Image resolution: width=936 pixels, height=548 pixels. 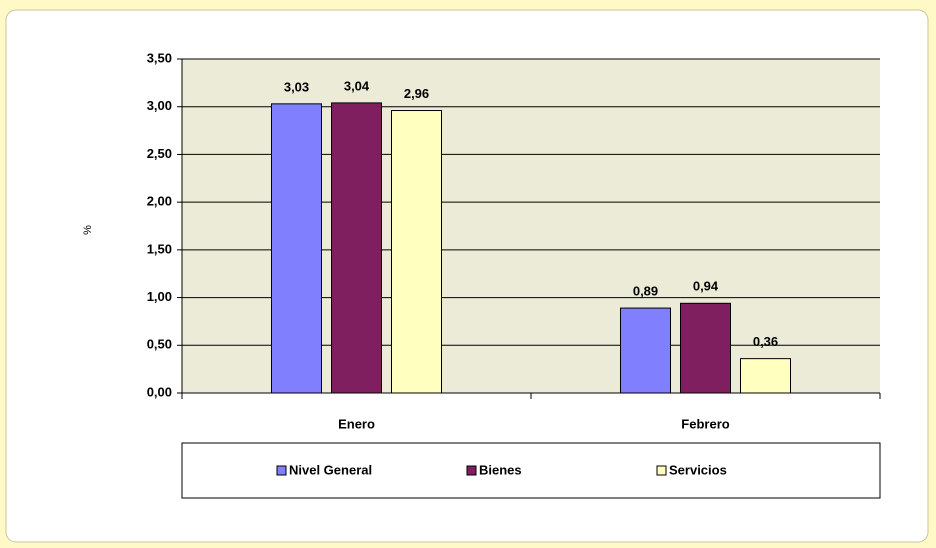 What do you see at coordinates (356, 423) in the screenshot?
I see `x-tick-label: Enero` at bounding box center [356, 423].